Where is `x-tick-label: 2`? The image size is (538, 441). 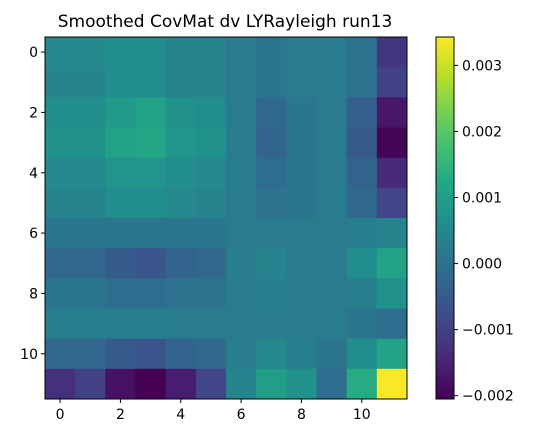 x-tick-label: 2 is located at coordinates (120, 415).